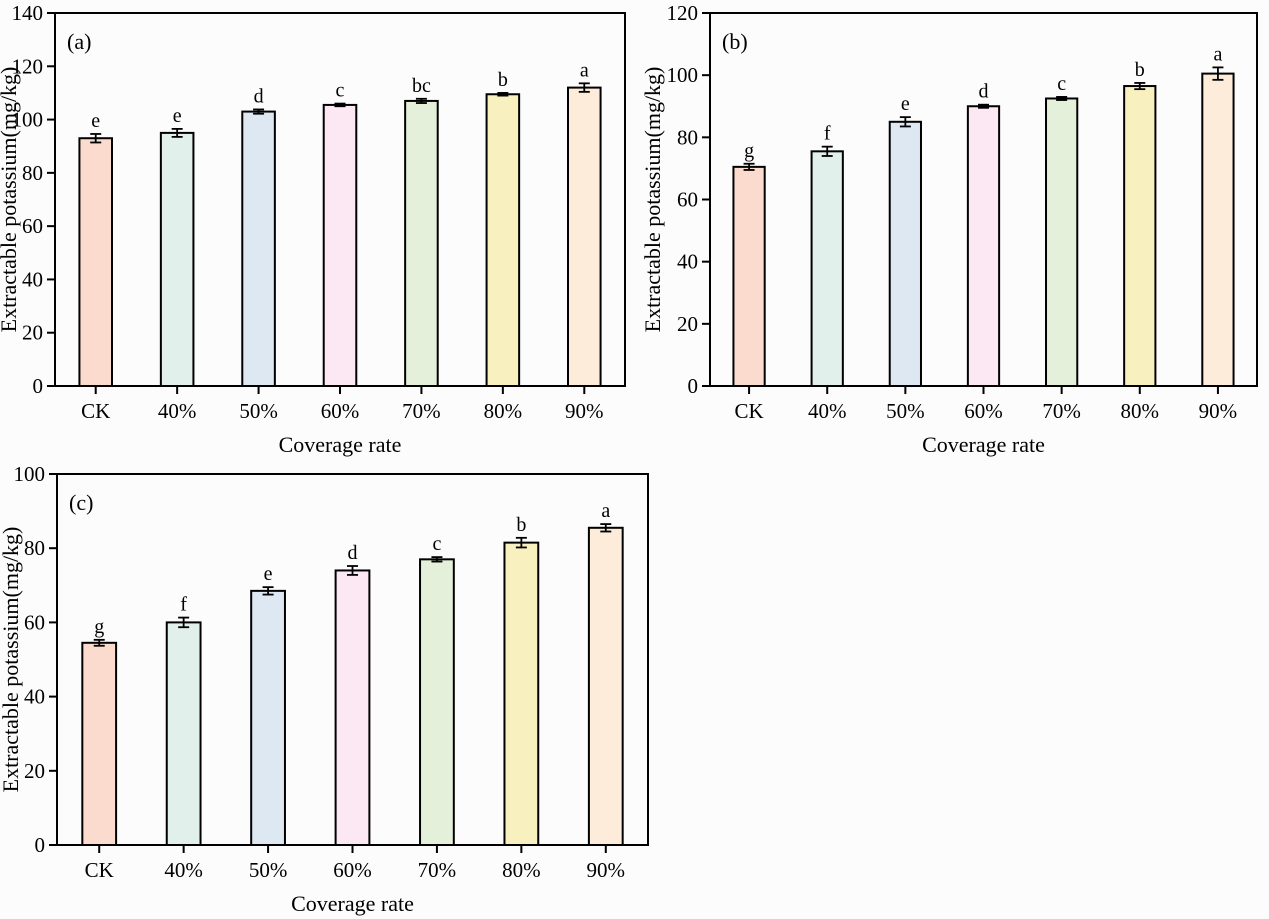 This screenshot has width=1269, height=919. Describe the element at coordinates (735, 41) in the screenshot. I see `panel-label: (b)` at that location.